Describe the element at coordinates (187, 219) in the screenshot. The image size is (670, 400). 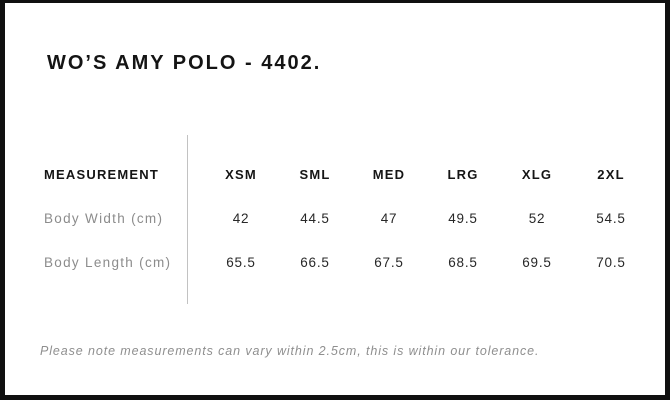
I see `table-vertical-divider` at that location.